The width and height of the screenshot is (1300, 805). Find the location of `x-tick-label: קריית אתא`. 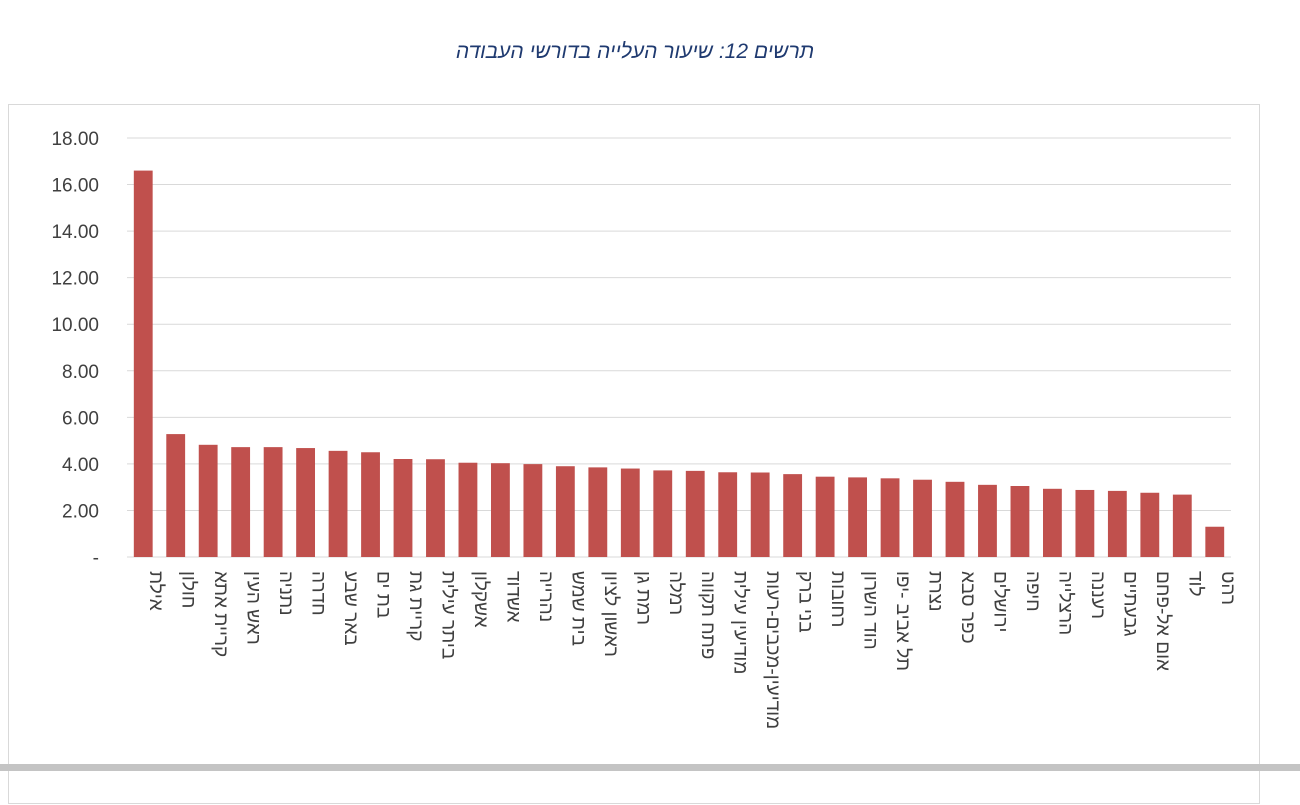

x-tick-label: קריית אתא is located at coordinates (220, 614).